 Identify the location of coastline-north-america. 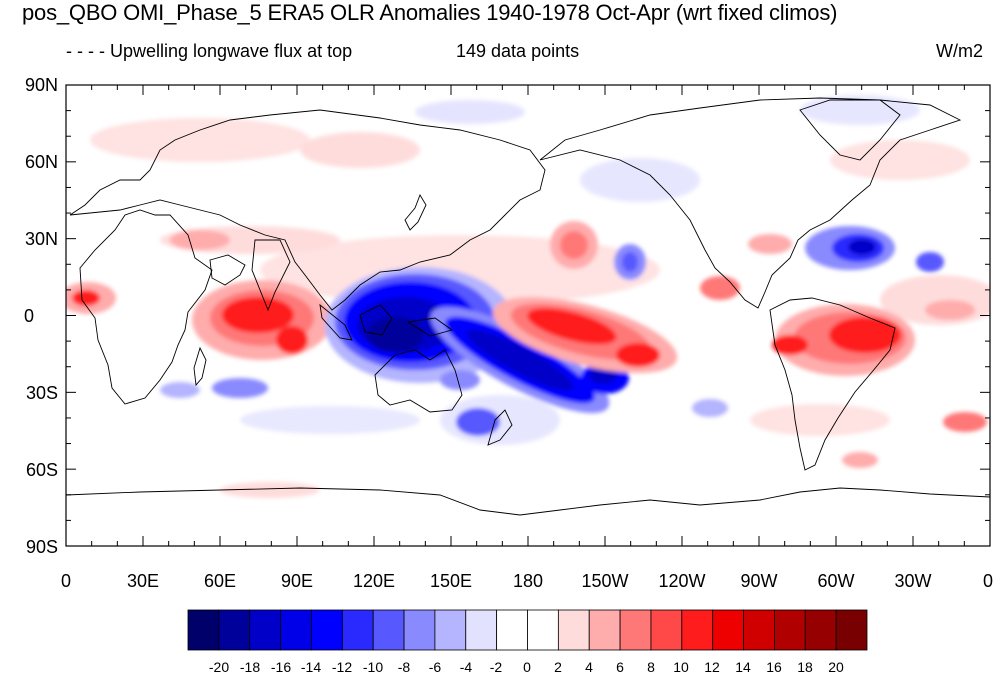
(750, 203).